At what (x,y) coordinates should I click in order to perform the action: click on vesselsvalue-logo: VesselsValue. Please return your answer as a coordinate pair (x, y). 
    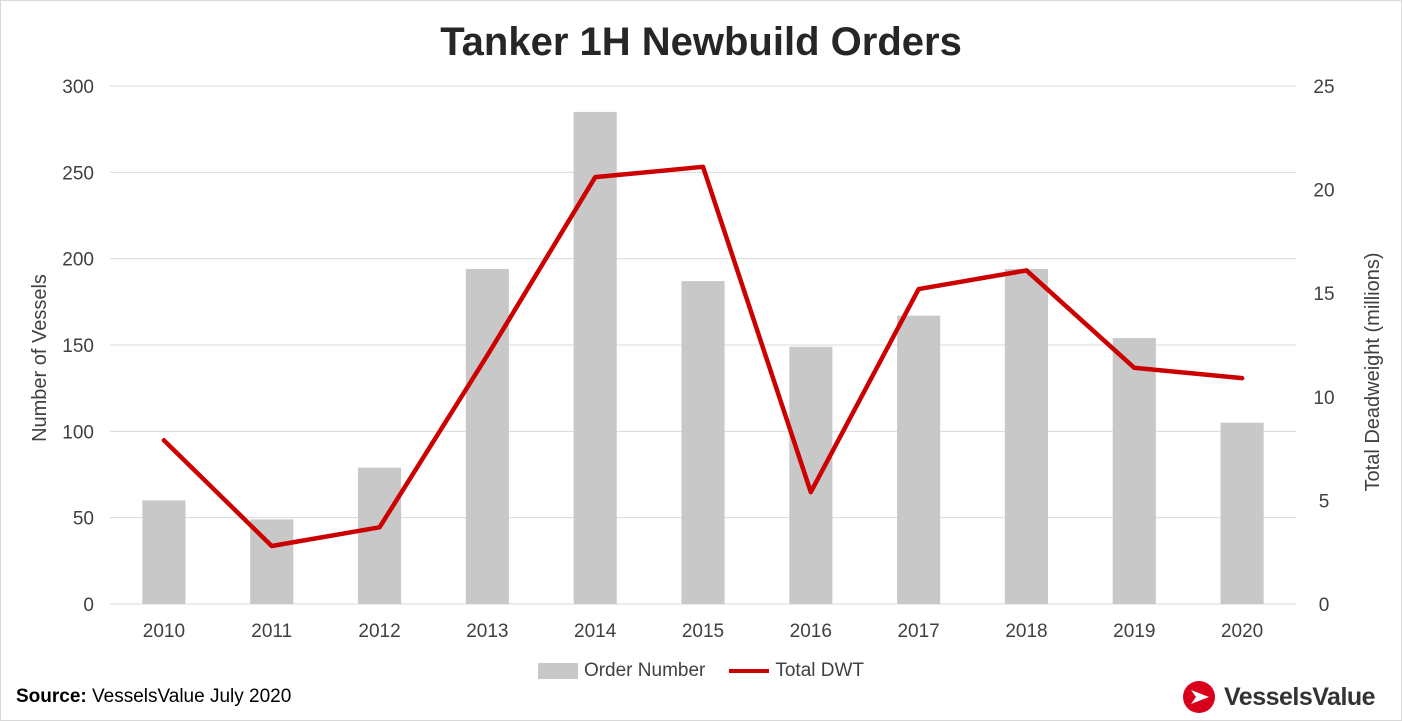
    Looking at the image, I should click on (1279, 697).